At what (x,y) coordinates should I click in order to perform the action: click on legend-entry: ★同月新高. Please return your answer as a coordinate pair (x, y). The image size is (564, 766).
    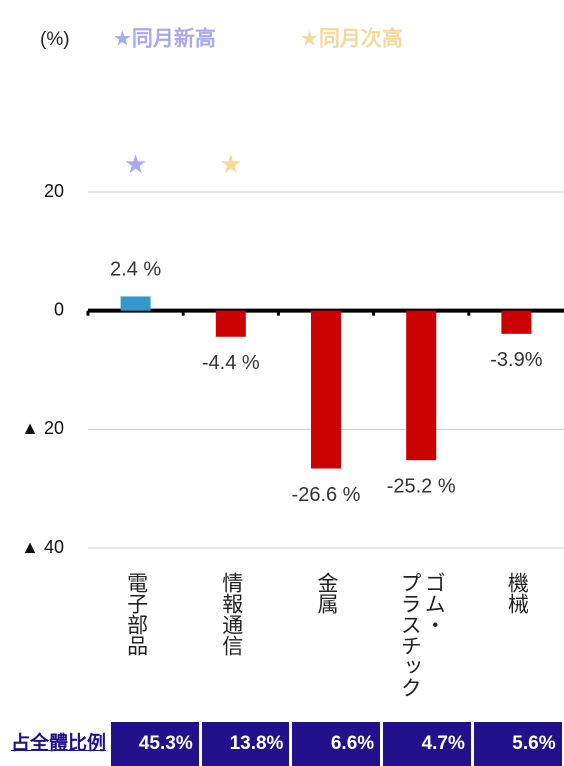
    Looking at the image, I should click on (164, 39).